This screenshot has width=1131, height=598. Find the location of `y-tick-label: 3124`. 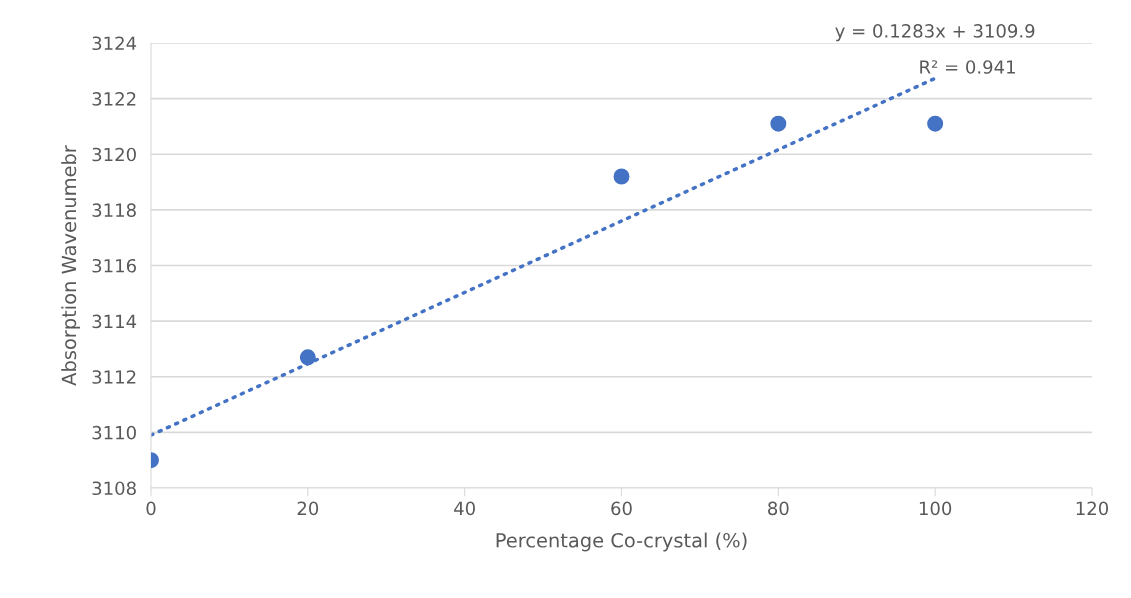

y-tick-label: 3124 is located at coordinates (114, 43).